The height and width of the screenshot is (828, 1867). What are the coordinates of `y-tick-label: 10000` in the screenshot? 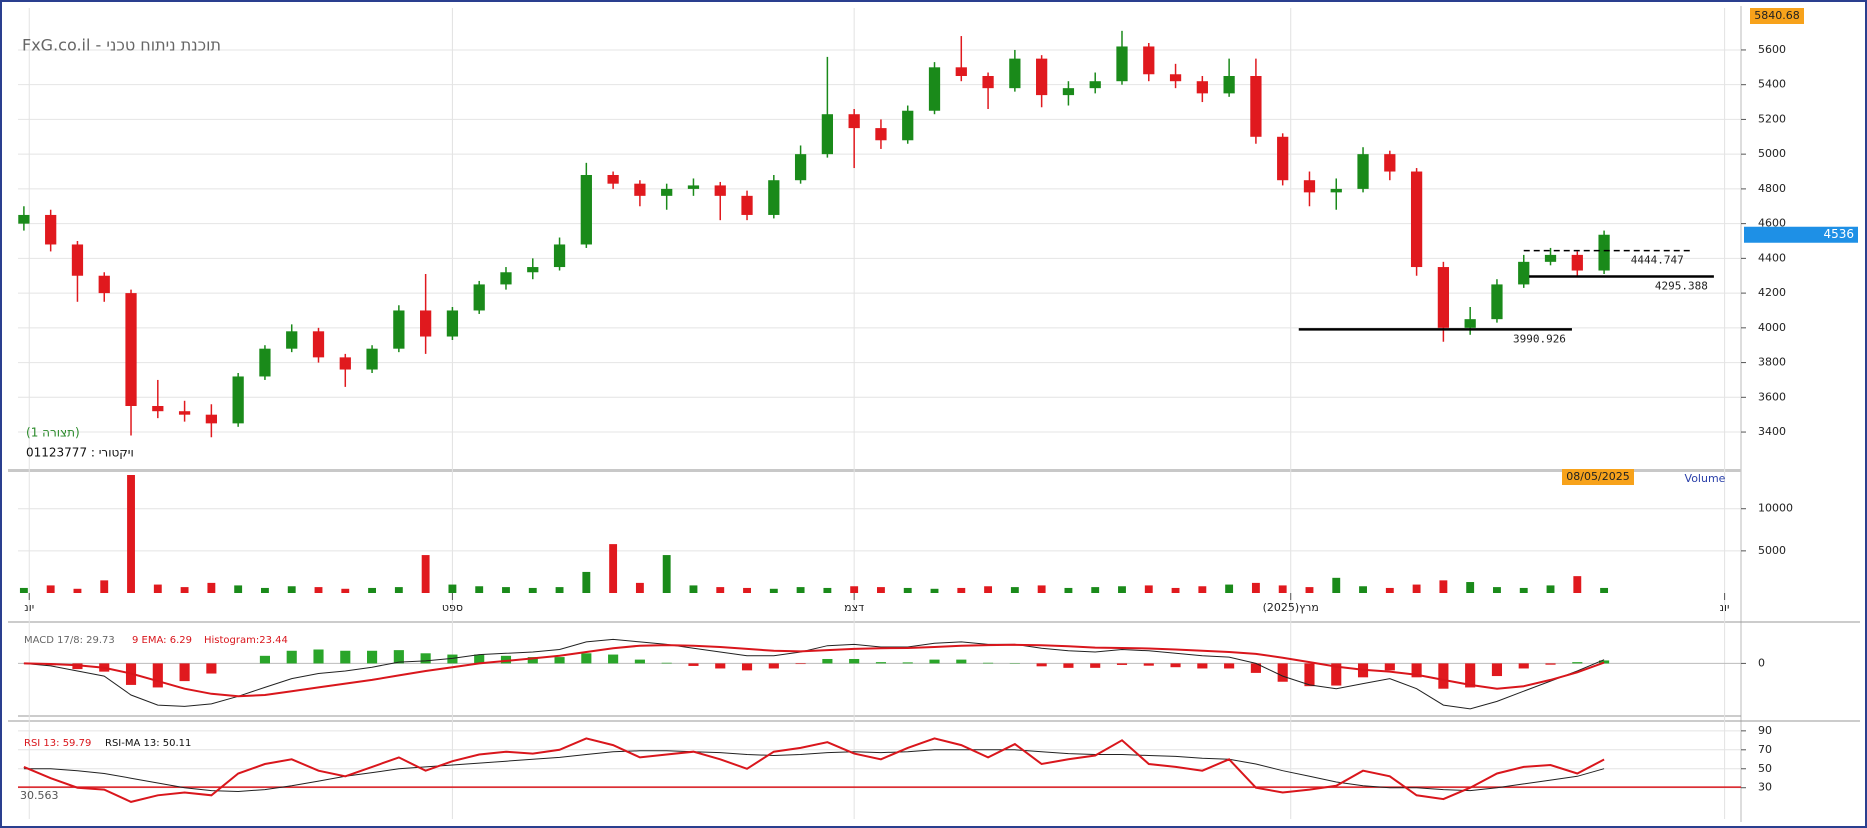 It's located at (1775, 508).